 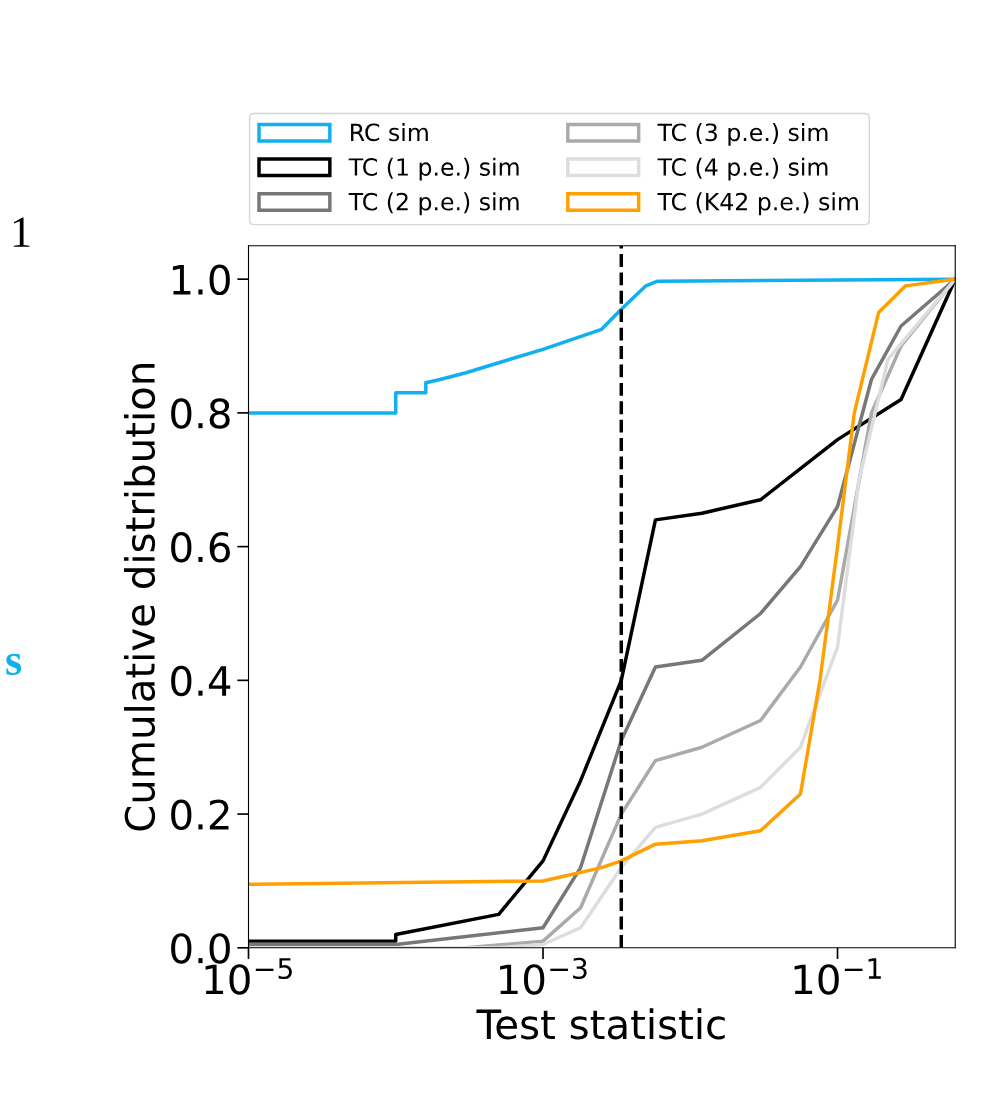 What do you see at coordinates (200, 814) in the screenshot?
I see `y-tick-label: 0.2` at bounding box center [200, 814].